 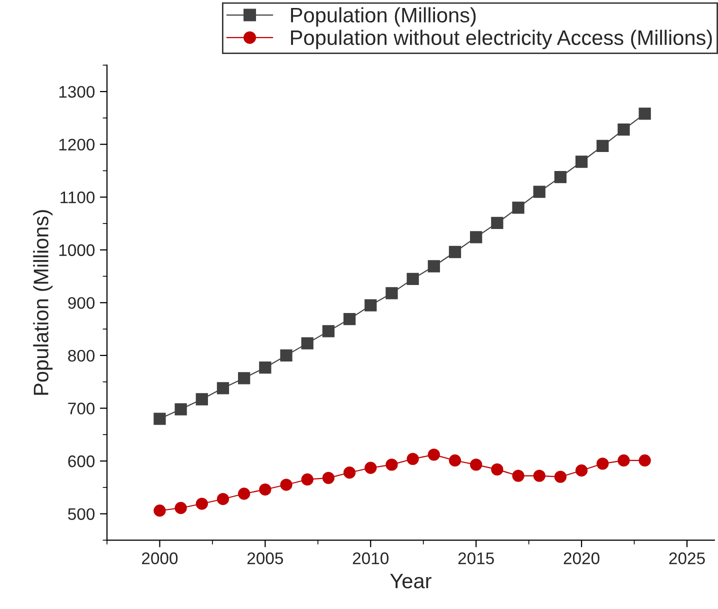 I want to click on y-tick-label: 800, so click(x=81, y=356).